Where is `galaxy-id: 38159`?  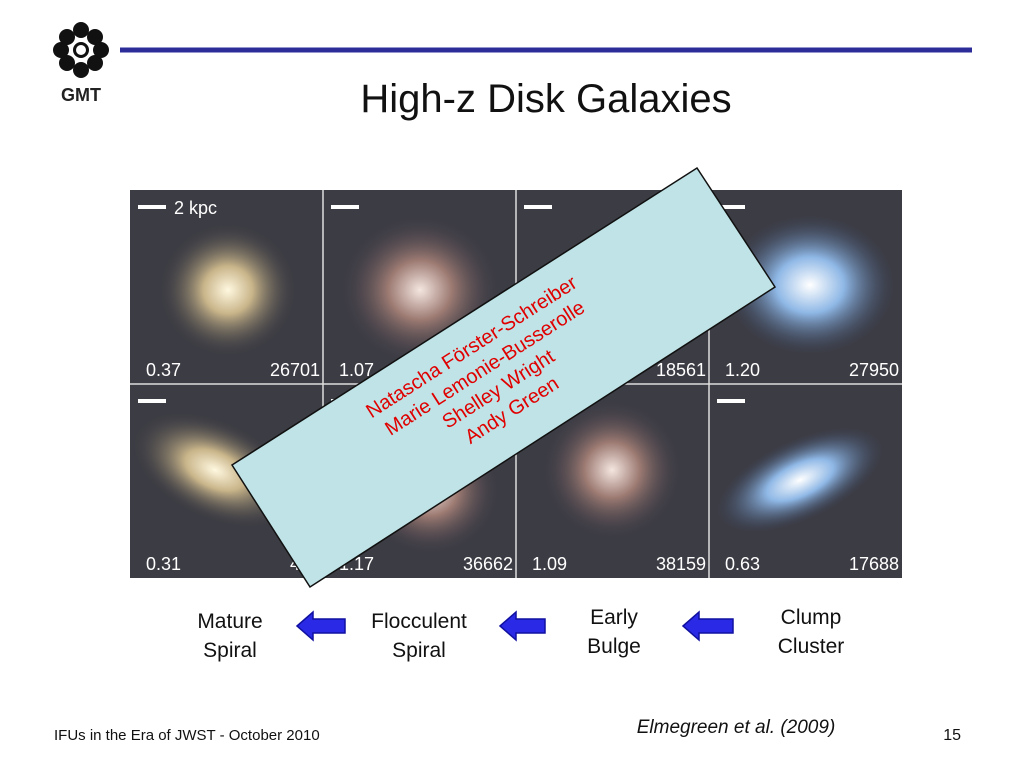
galaxy-id: 38159 is located at coordinates (681, 564).